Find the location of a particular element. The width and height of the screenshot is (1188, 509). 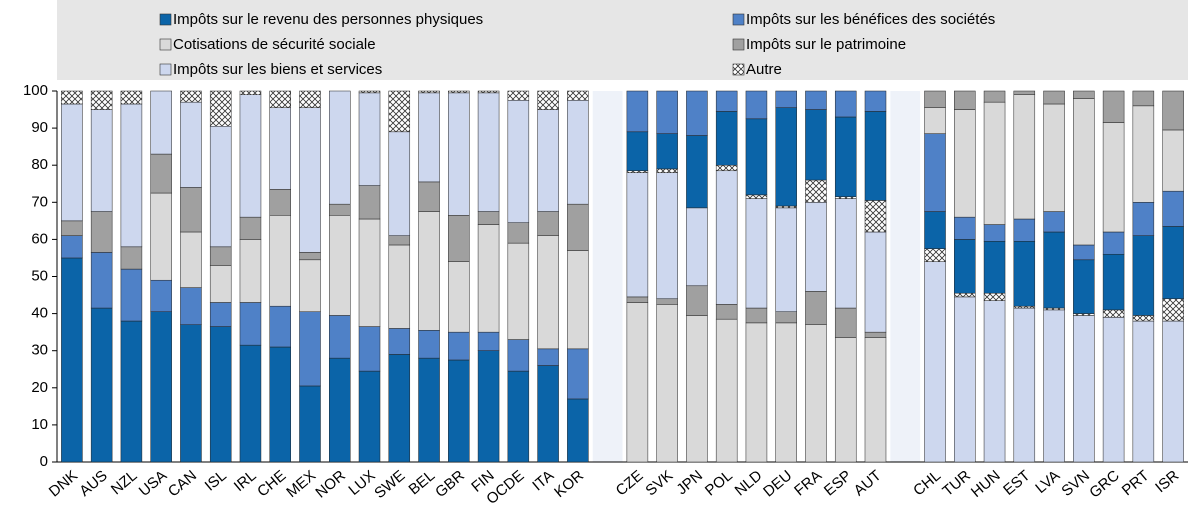

legend-label: Cotisations de sécurité sociale is located at coordinates (274, 44).